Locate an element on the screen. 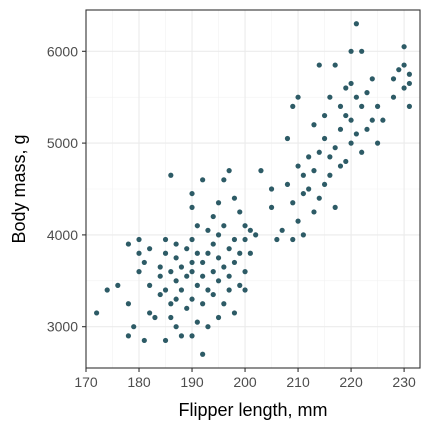 Image resolution: width=432 pixels, height=437 pixels. x-tick-label: 210 is located at coordinates (298, 382).